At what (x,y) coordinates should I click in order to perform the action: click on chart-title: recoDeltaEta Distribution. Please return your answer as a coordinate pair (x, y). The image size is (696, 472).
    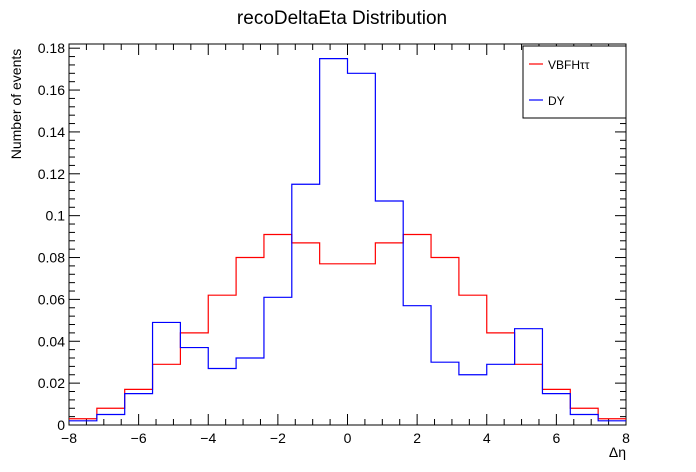
    Looking at the image, I should click on (342, 18).